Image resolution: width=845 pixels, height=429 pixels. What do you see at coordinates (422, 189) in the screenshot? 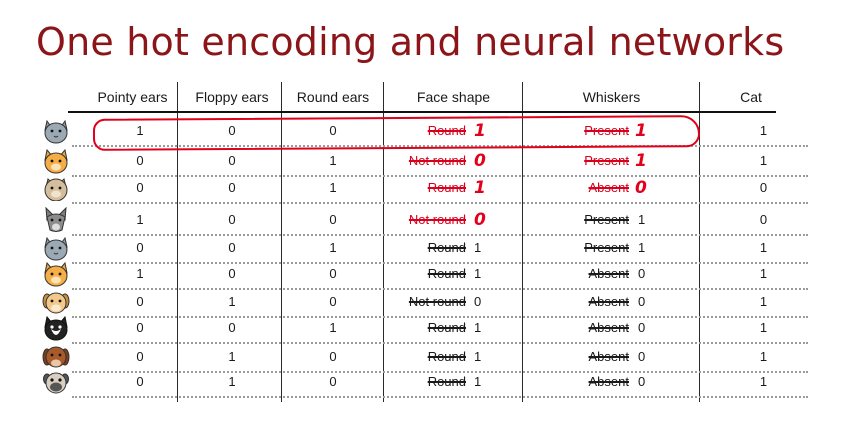
I see `table-row: 0 0 1 0 Round 1 Absent 0` at bounding box center [422, 189].